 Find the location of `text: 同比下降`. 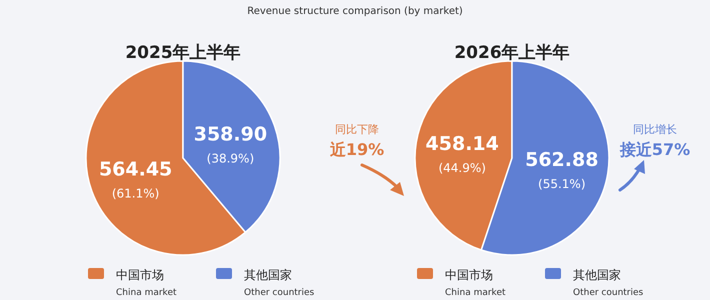

text: 同比下降 is located at coordinates (357, 129).